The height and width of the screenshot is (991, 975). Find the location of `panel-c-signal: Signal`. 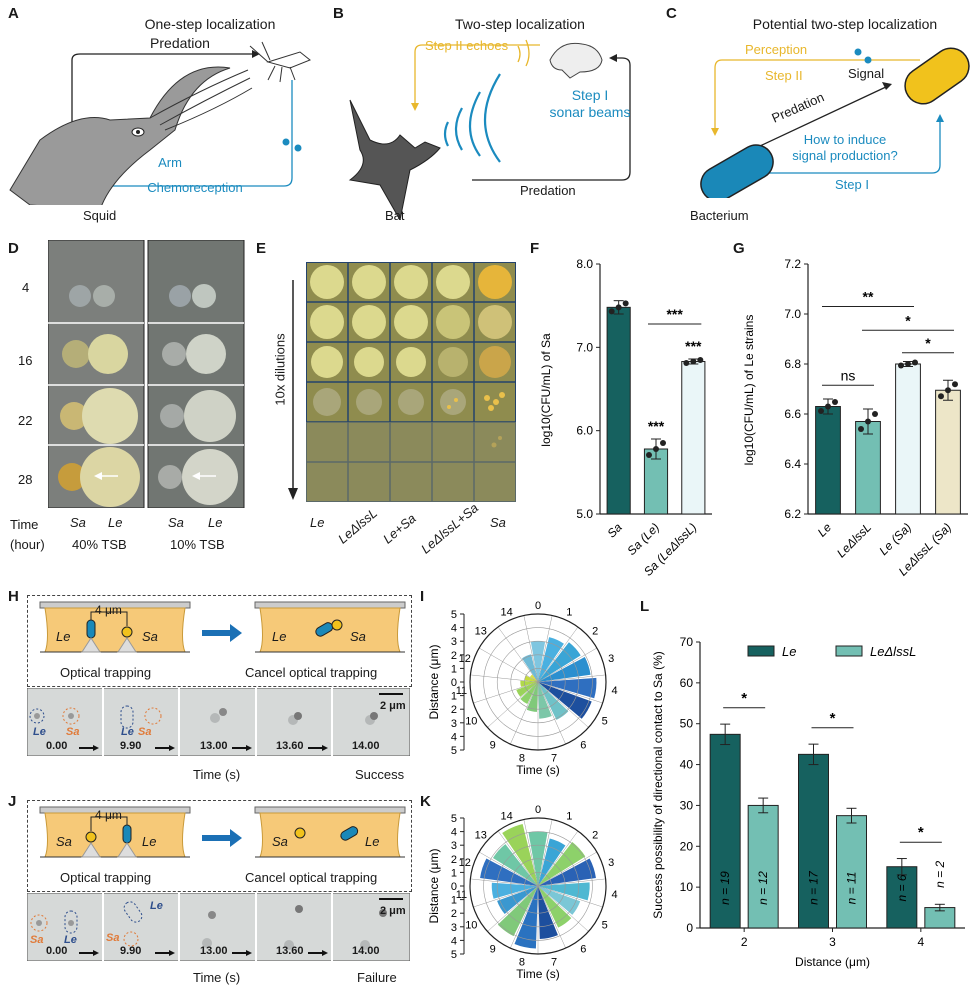

panel-c-signal: Signal is located at coordinates (866, 73).